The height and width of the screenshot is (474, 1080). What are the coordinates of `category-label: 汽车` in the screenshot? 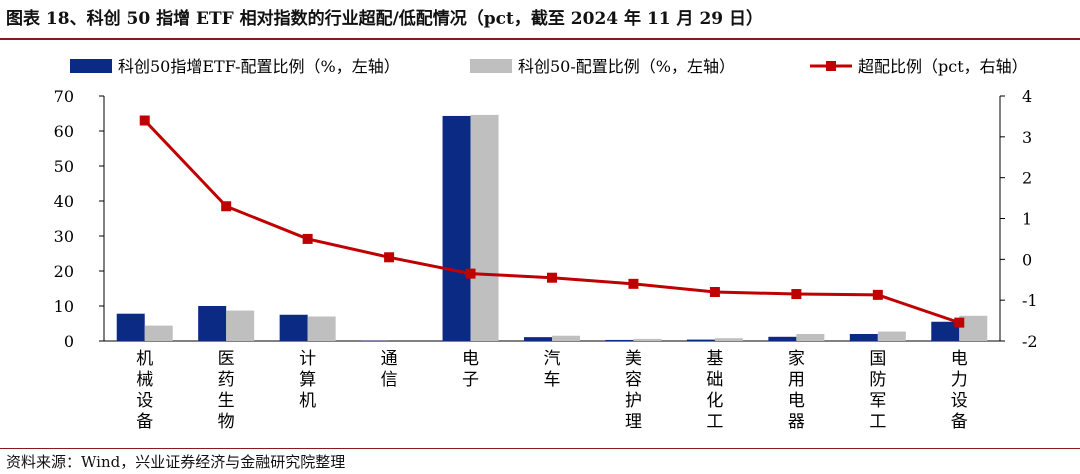 It's located at (552, 369).